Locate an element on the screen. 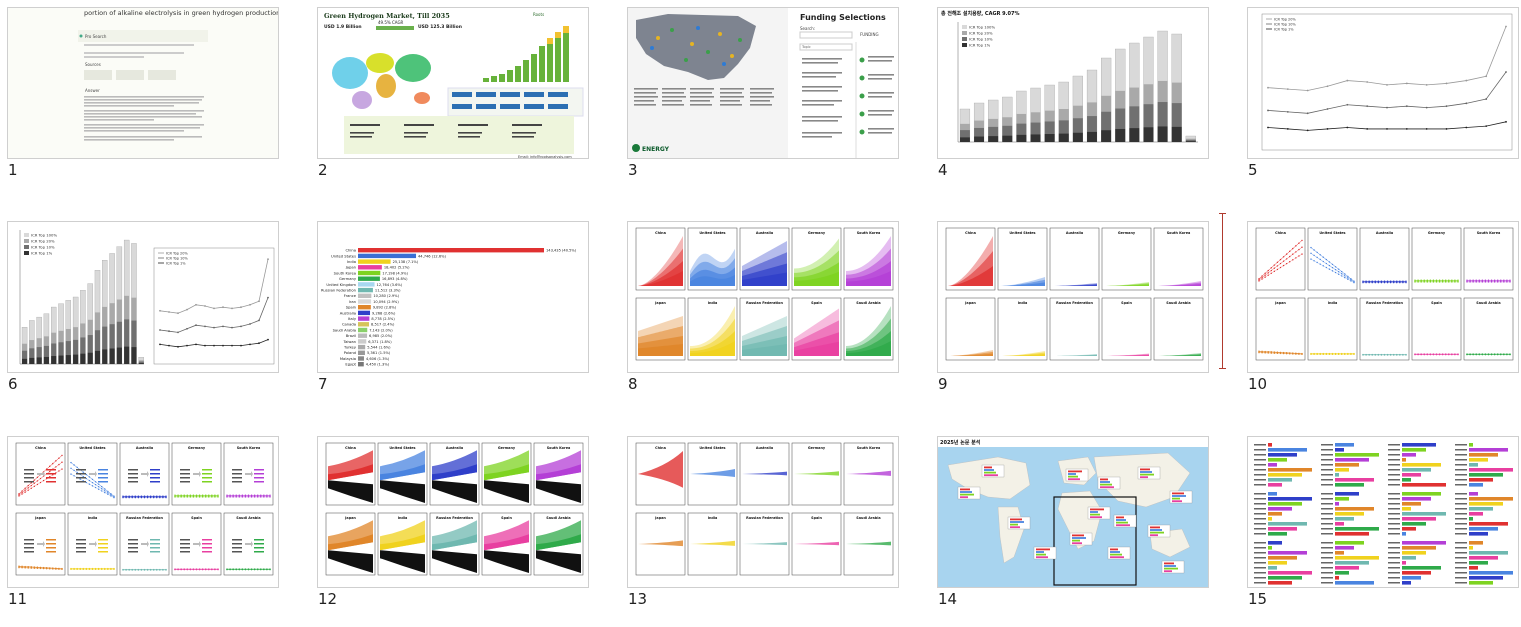  search-input is located at coordinates (826, 35).